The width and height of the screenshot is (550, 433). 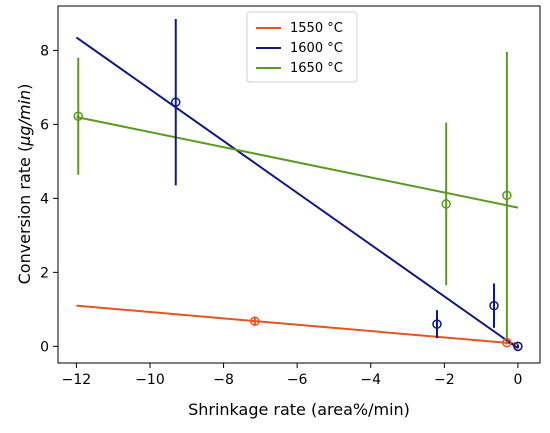 I want to click on y-tick-label: 2, so click(x=44, y=273).